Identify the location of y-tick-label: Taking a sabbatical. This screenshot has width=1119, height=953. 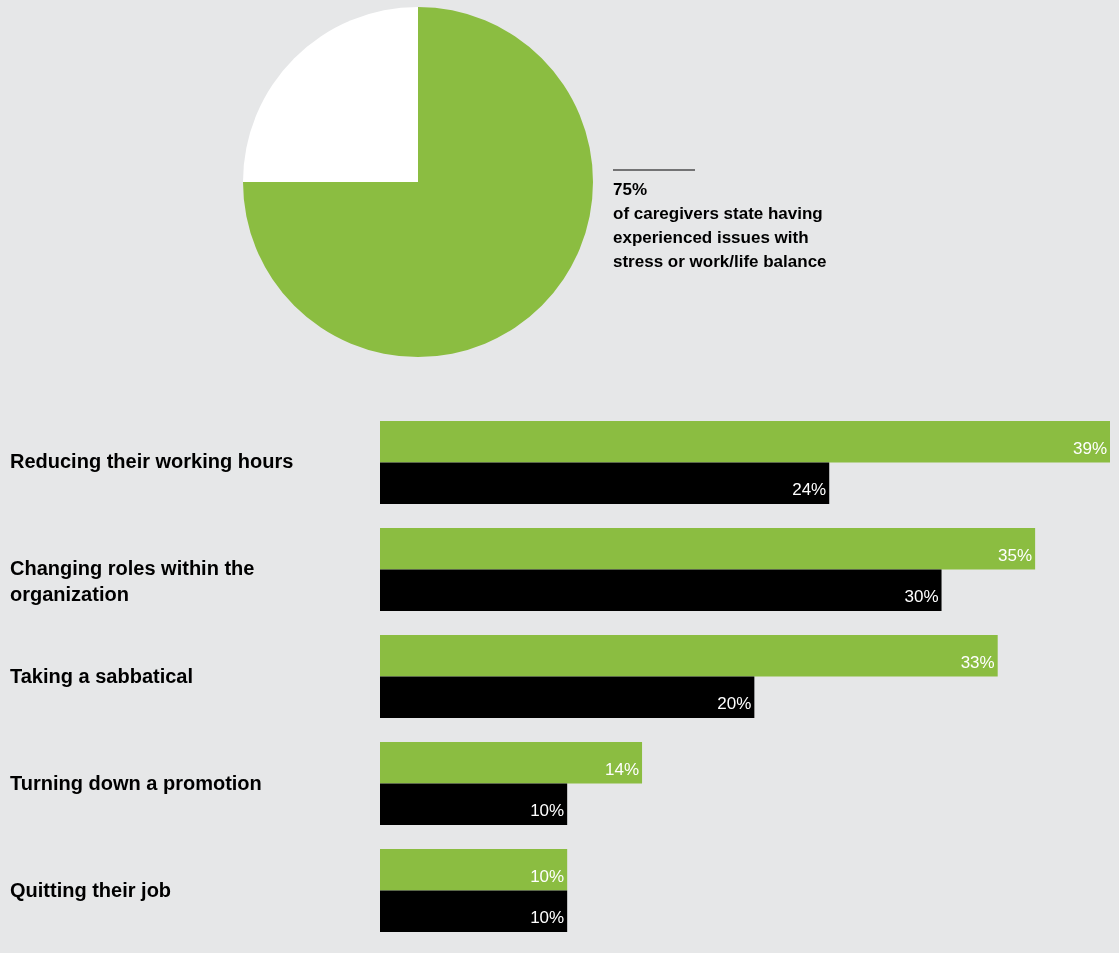
(102, 675).